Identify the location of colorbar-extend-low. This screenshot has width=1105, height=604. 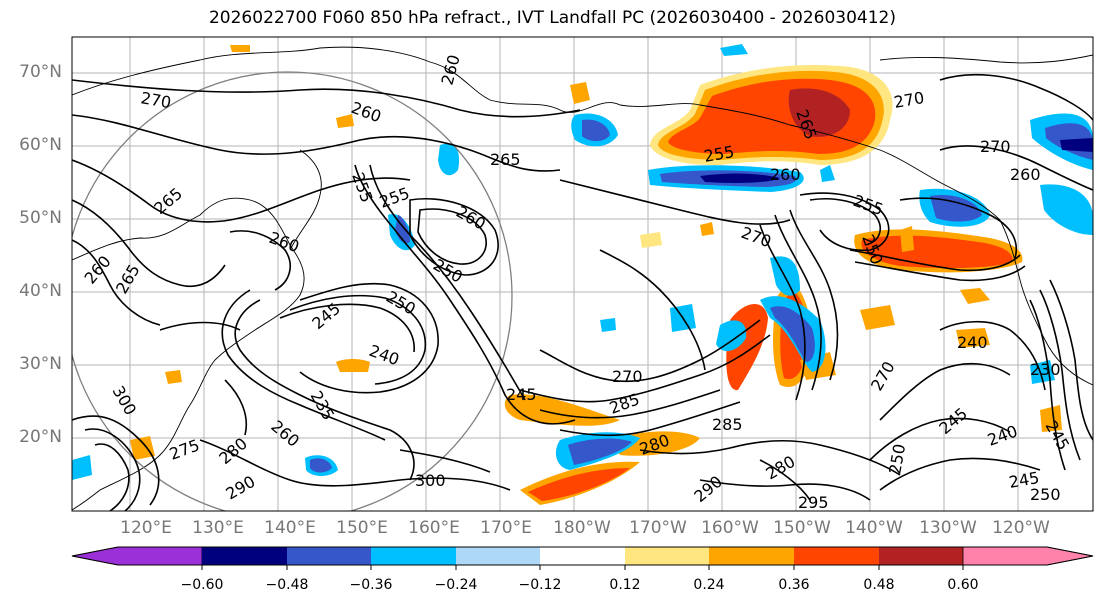
(137, 556).